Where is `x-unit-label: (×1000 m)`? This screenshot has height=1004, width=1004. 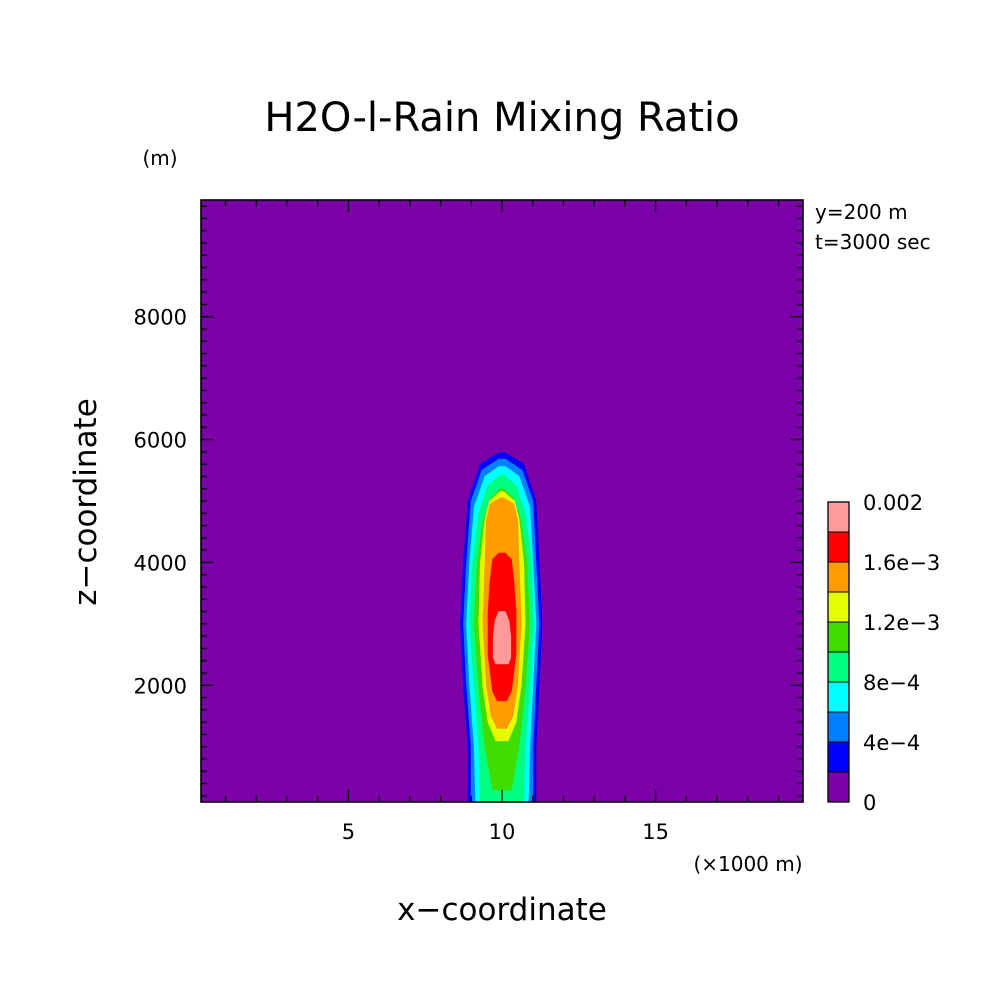 x-unit-label: (×1000 m) is located at coordinates (747, 864).